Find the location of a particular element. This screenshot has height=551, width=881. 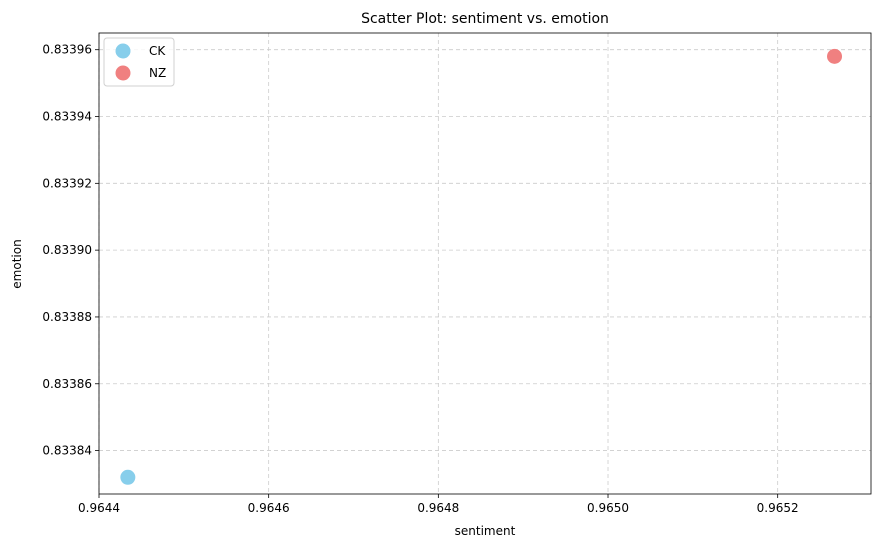

x-axis-title: sentiment is located at coordinates (485, 531).